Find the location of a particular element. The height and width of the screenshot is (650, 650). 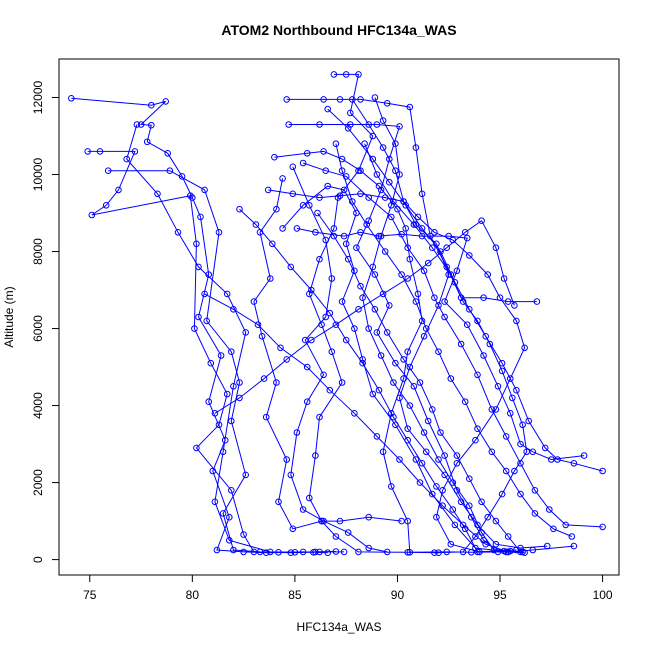

x-tick-label: 85 is located at coordinates (295, 595).